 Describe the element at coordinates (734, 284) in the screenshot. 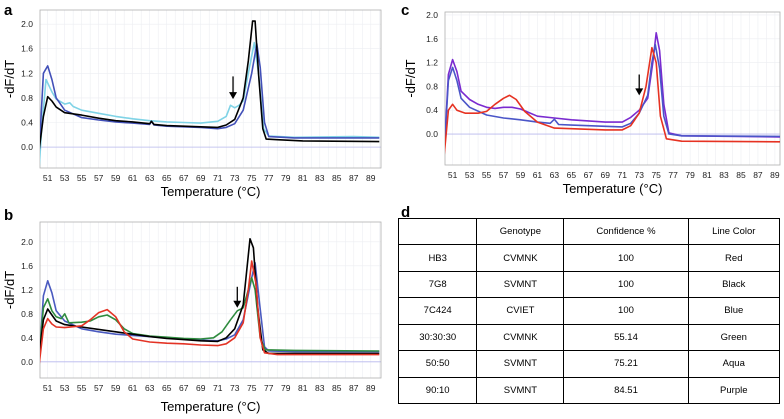

I see `table-cell: Black` at that location.